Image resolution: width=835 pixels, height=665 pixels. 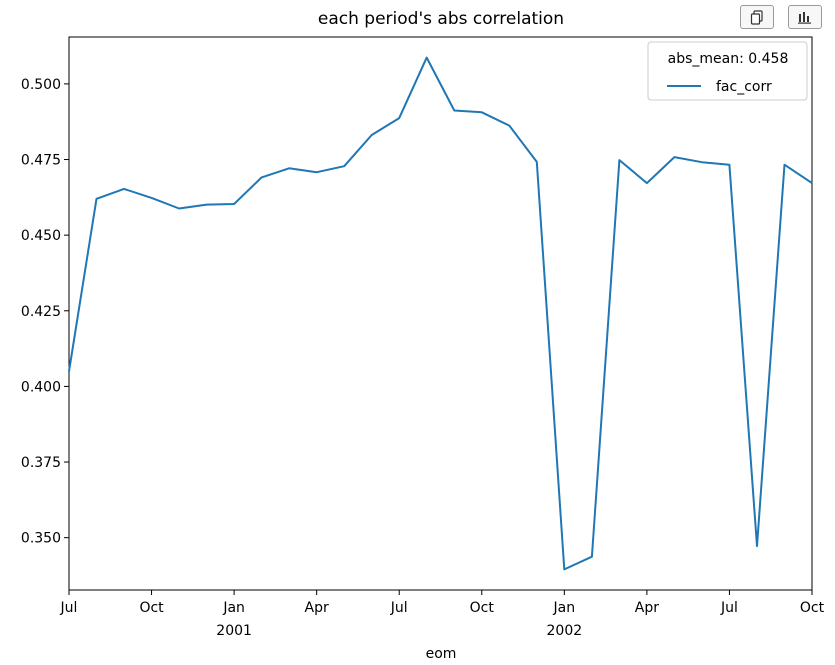 I want to click on y-tick-label: 0.375, so click(x=41, y=463).